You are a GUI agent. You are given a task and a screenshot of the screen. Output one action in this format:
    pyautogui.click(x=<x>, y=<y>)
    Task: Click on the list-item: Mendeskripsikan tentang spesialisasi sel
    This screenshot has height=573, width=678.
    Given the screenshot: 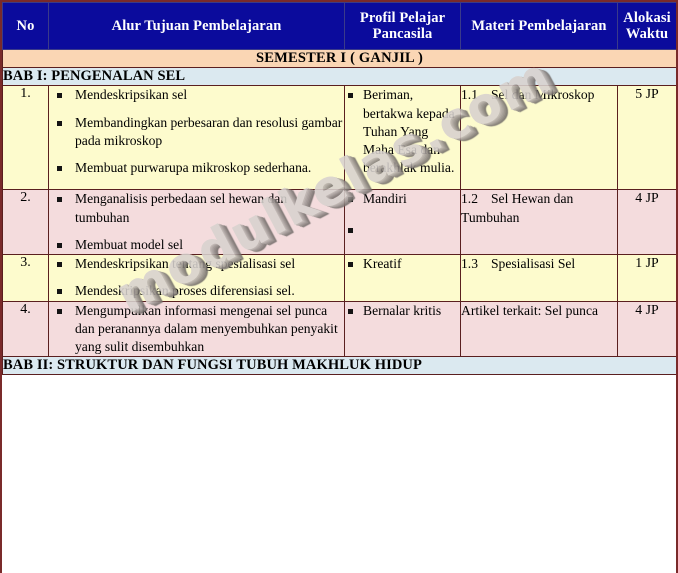 What is the action you would take?
    pyautogui.click(x=196, y=264)
    